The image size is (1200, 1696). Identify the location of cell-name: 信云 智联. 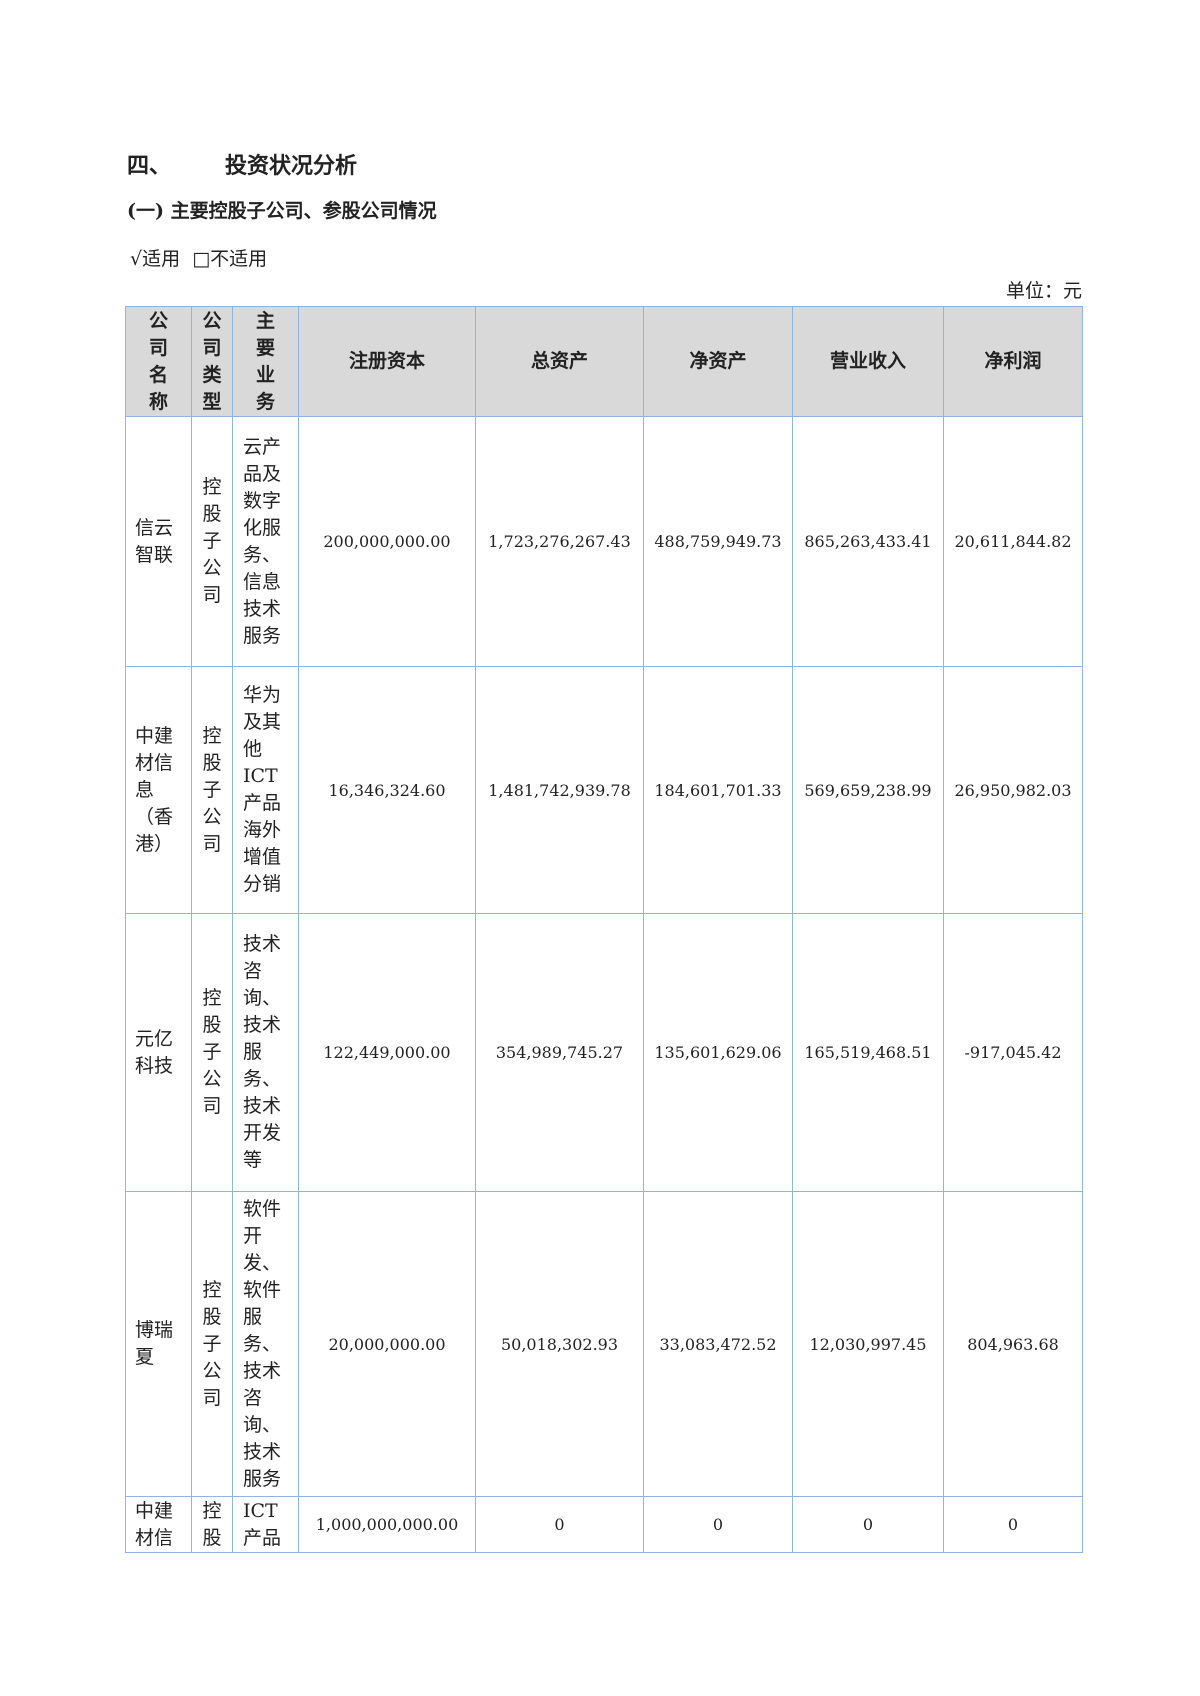
(158, 541).